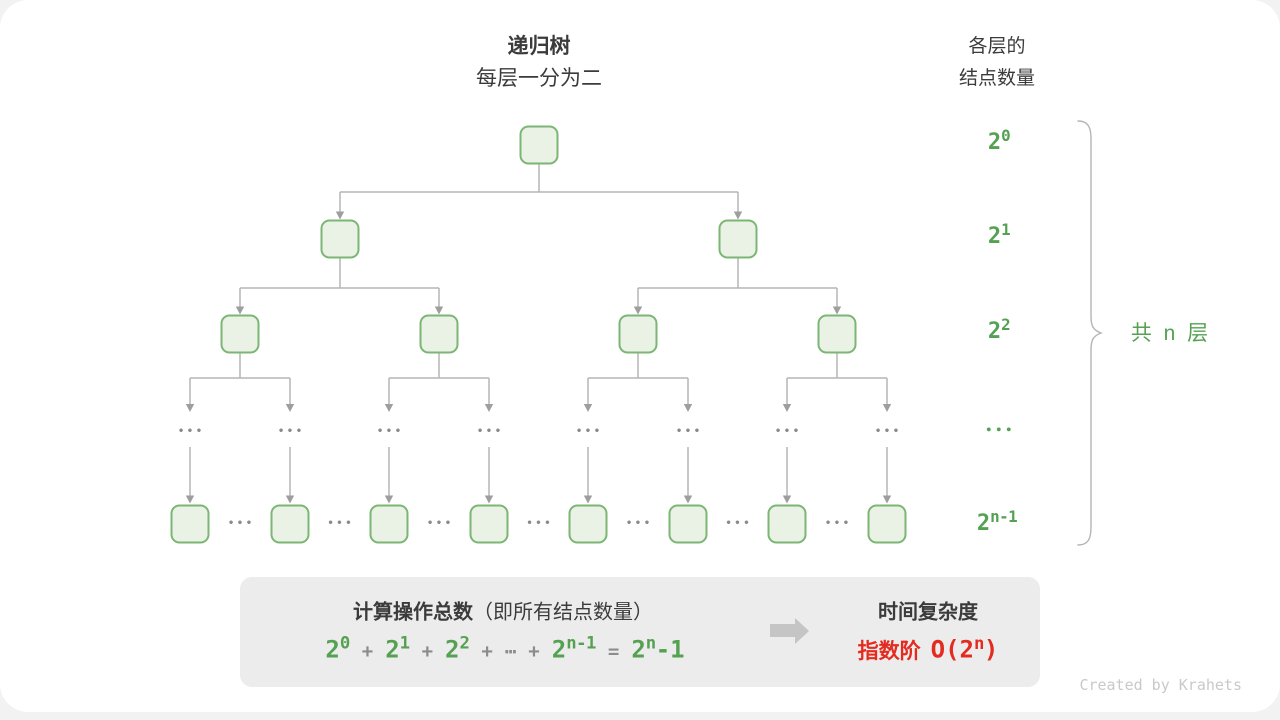 The image size is (1280, 720). I want to click on node-sum-formula: 20 + 21 + 22 + ⋯ + 2n-1 = 2n-1, so click(505, 648).